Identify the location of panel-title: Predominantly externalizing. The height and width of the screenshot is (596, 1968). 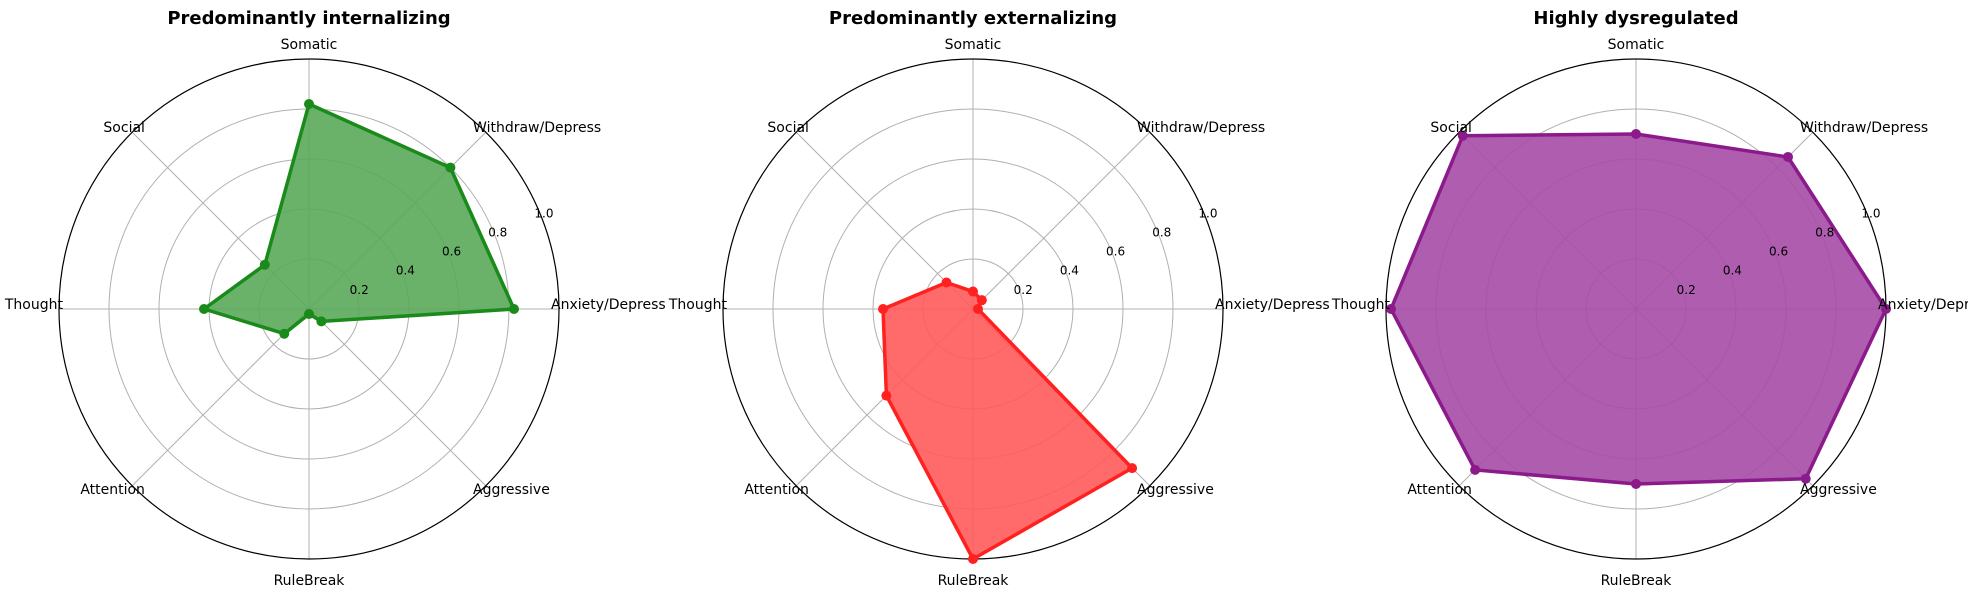
(973, 18).